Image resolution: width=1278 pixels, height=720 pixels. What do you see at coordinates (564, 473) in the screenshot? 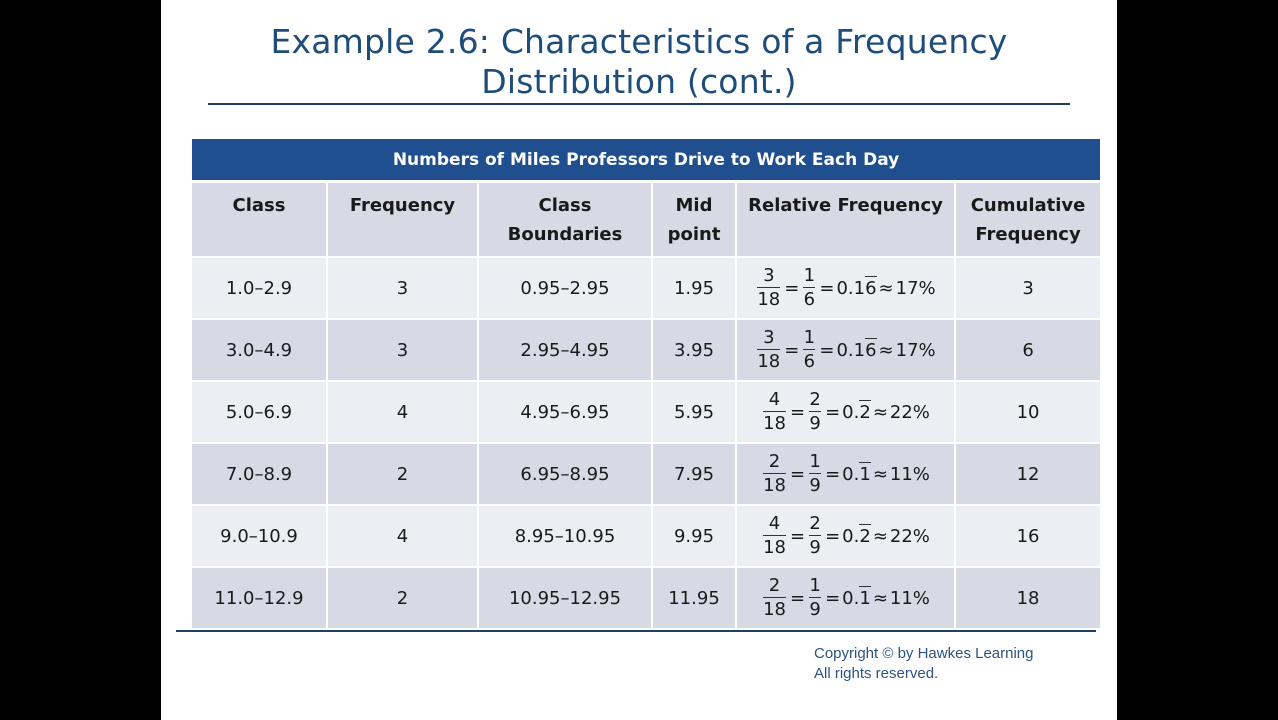
I see `cell-class-boundaries: 6.95–8.95` at bounding box center [564, 473].